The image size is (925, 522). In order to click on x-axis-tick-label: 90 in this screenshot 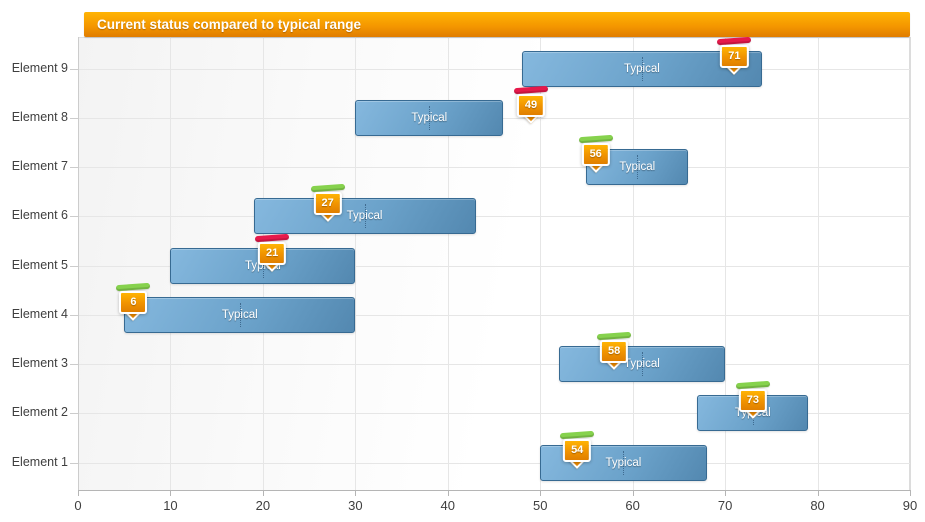, I will do `click(910, 505)`.